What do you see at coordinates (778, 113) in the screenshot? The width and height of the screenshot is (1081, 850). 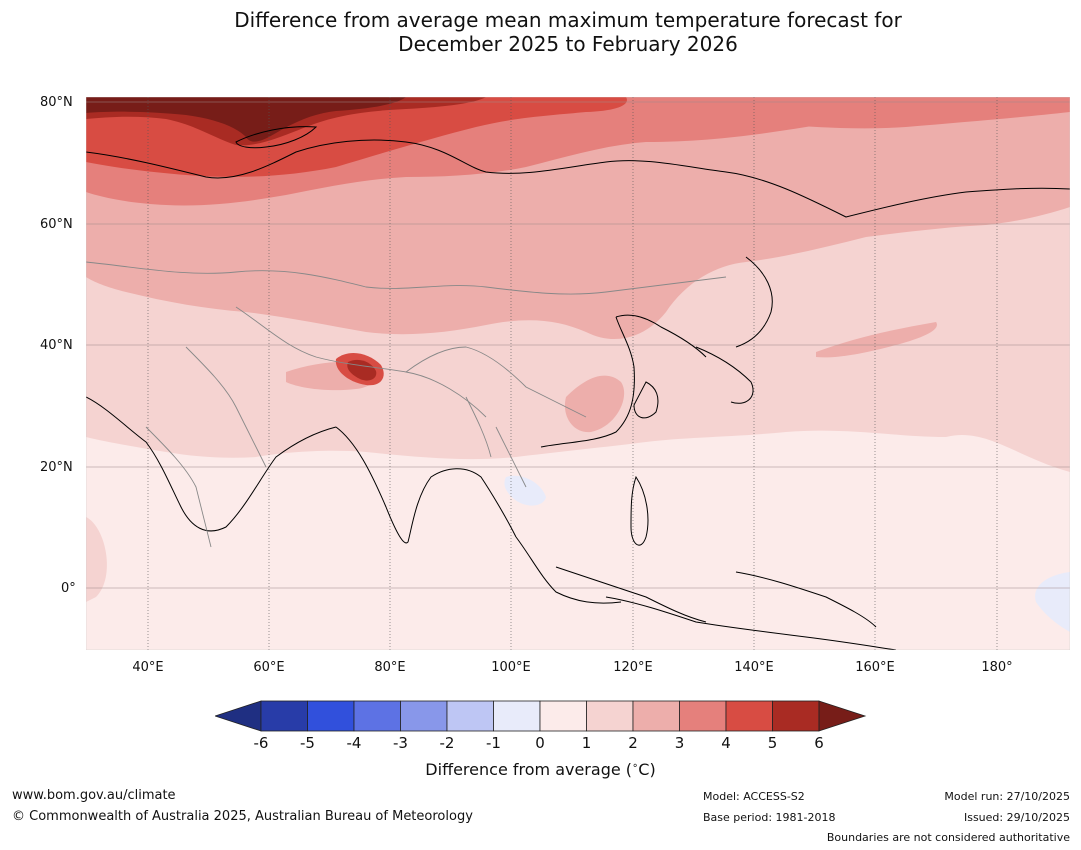 I see `anomaly-3-4-arctic` at bounding box center [778, 113].